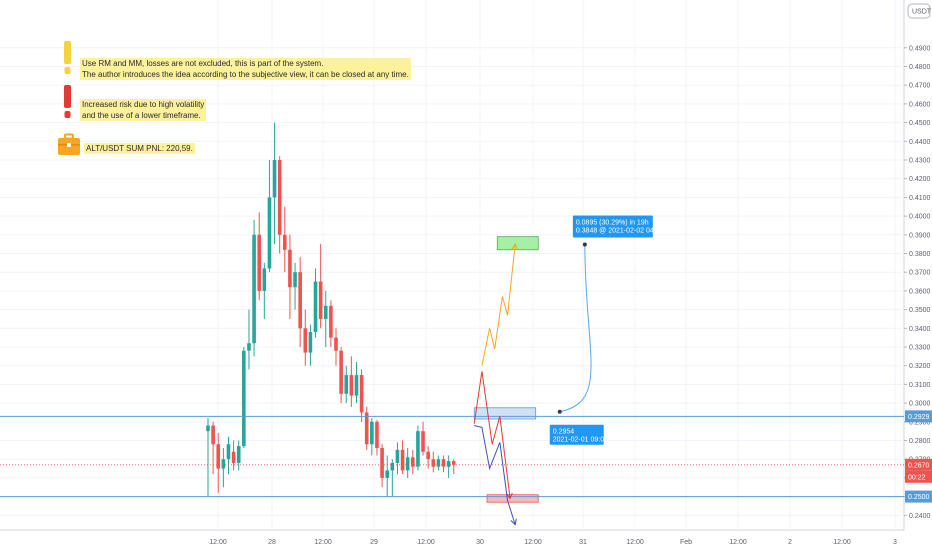  What do you see at coordinates (920, 86) in the screenshot?
I see `y-tick-label: 0.4700` at bounding box center [920, 86].